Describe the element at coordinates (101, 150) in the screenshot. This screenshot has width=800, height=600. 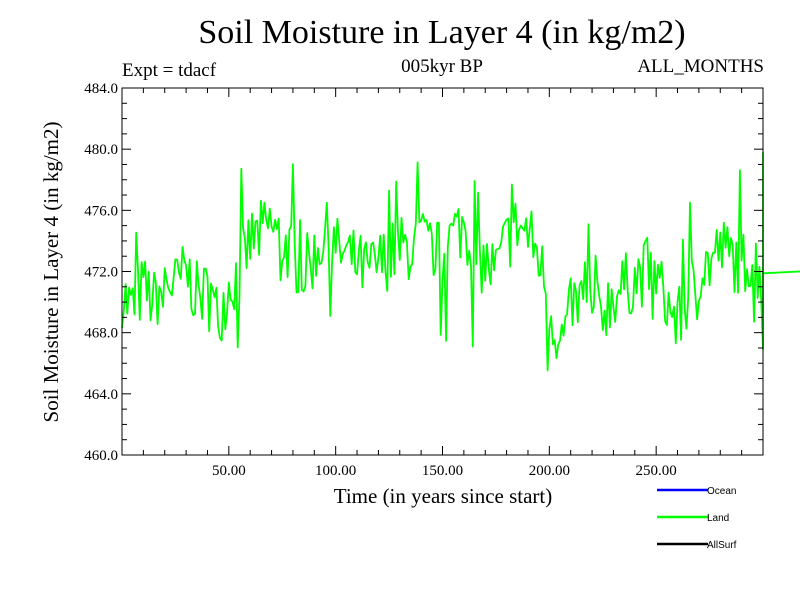
I see `y-tick-label: 480.0` at that location.